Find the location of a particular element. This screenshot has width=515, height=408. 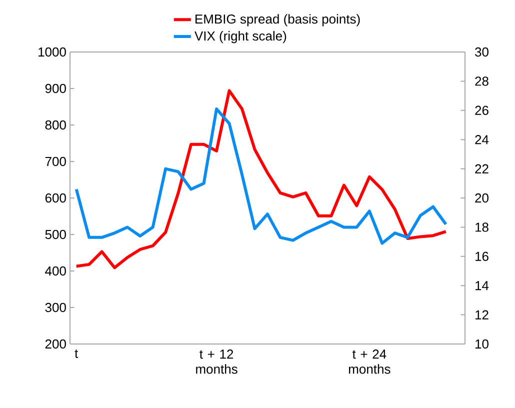

legend-label: EMBIG spread (basis points) is located at coordinates (278, 20).